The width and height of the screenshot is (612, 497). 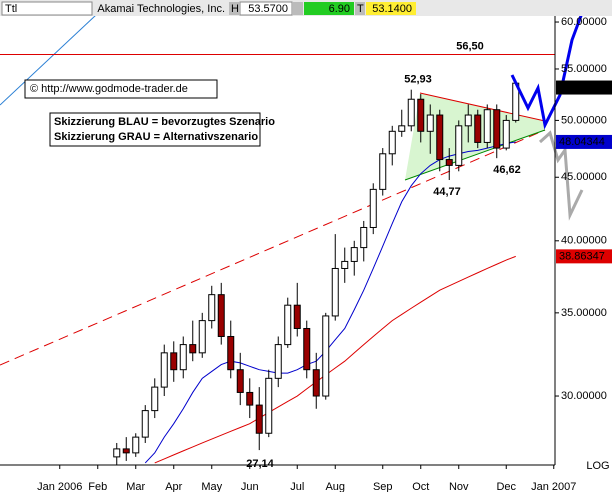 What do you see at coordinates (420, 486) in the screenshot?
I see `x-tick-label: Oct` at bounding box center [420, 486].